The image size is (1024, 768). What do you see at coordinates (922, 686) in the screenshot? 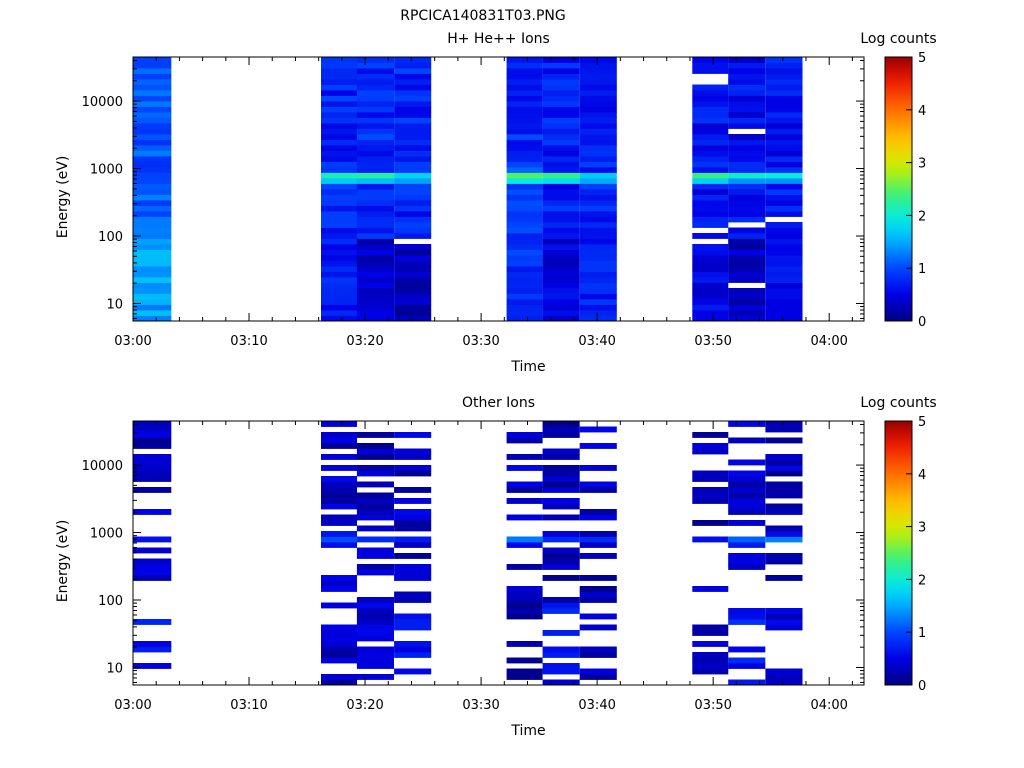
I see `colorbar-tick-label: 0` at bounding box center [922, 686].